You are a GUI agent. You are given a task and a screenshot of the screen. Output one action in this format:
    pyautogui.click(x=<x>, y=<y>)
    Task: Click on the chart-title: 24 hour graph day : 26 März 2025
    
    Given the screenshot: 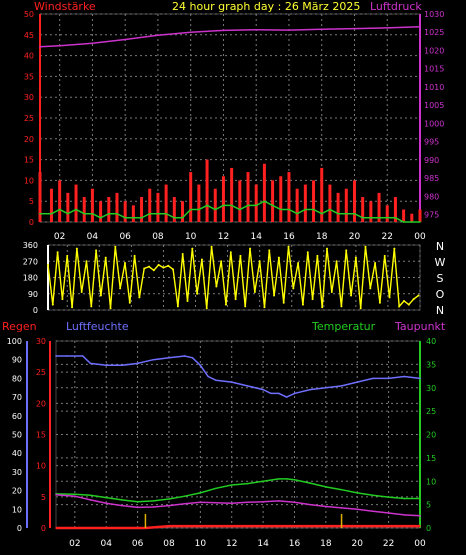 What is the action you would take?
    pyautogui.click(x=266, y=6)
    